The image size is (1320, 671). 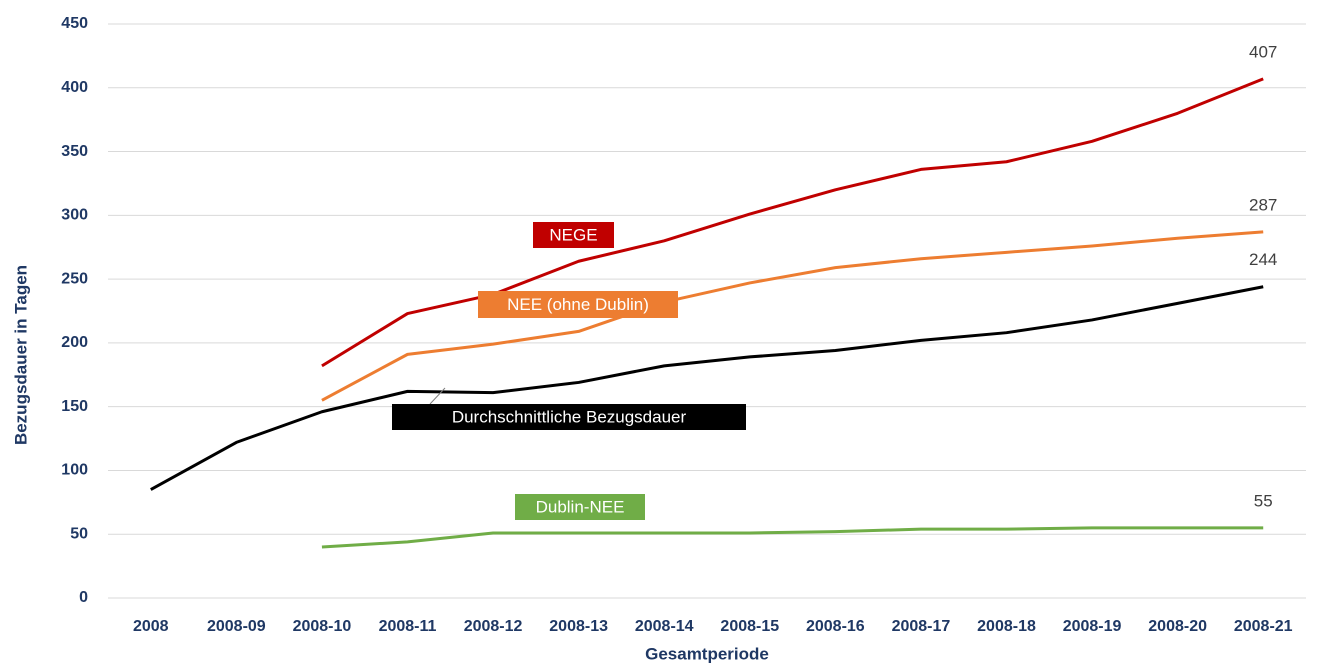 What do you see at coordinates (792, 537) in the screenshot?
I see `series-line` at bounding box center [792, 537].